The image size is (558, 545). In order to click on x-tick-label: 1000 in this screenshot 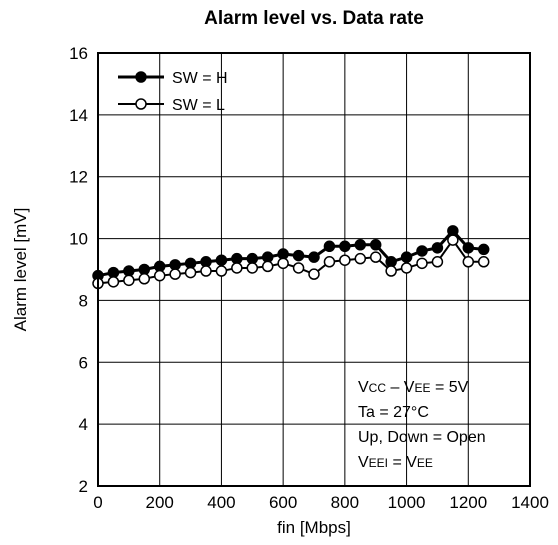, I will do `click(407, 502)`.